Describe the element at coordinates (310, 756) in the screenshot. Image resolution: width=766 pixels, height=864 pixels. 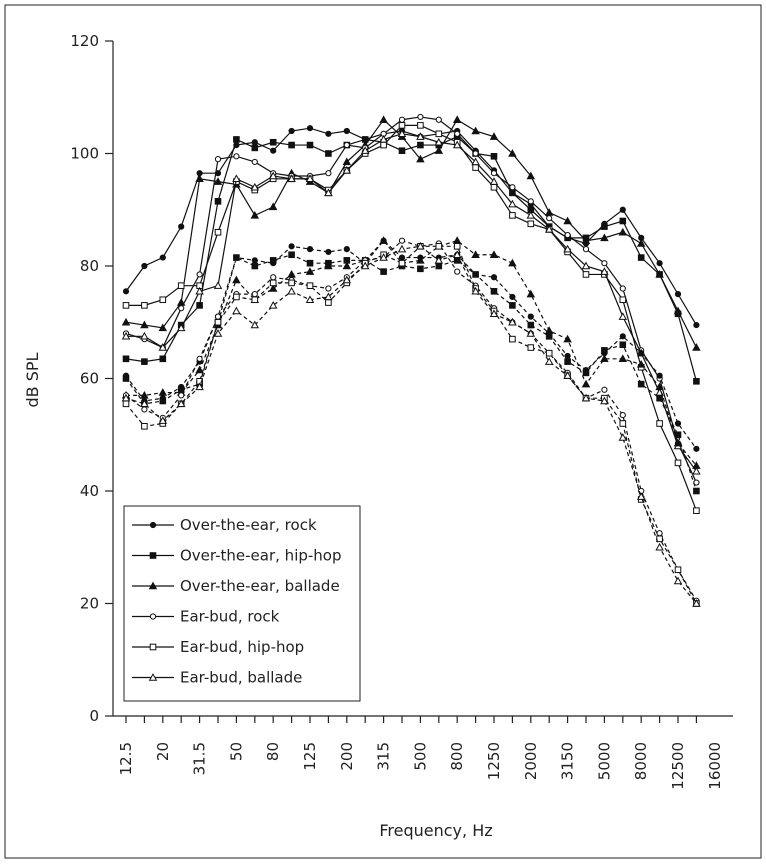
I see `x-tick-label: 125` at that location.